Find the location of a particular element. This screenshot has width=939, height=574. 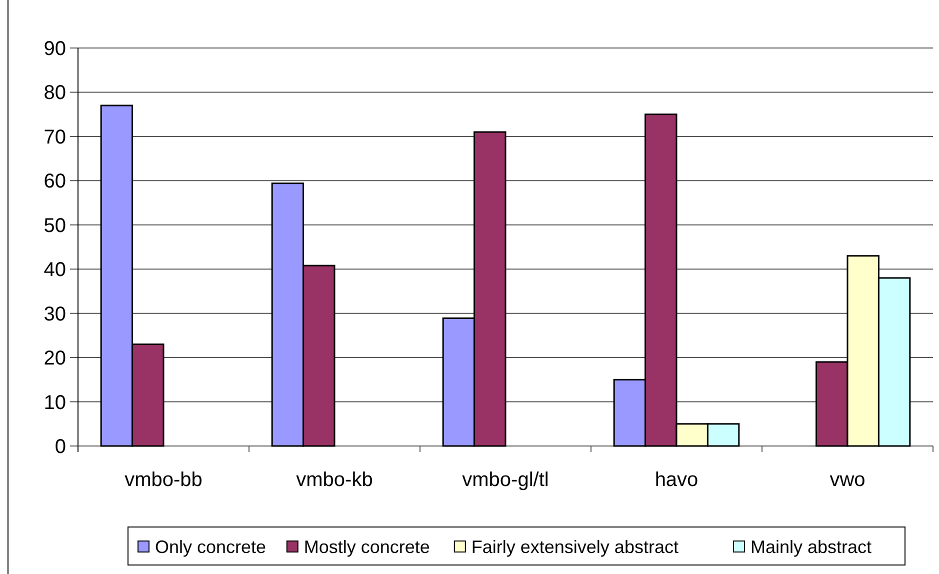

x-tick-label: vmbo-bb is located at coordinates (163, 480).